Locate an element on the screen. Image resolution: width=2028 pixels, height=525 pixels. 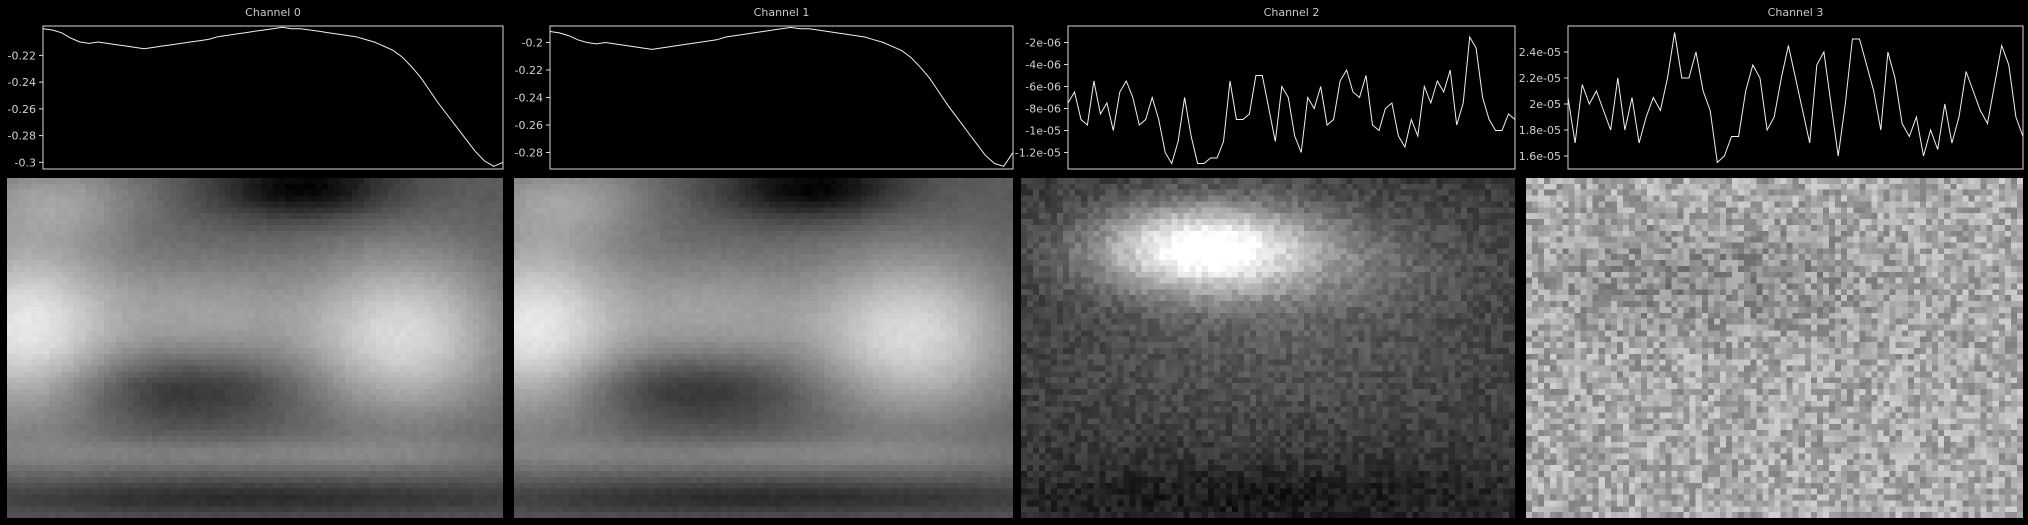
channel-2-line-plot: -2e-06 -4e-06 -6e-06 -8e-06 -1e-05 -1.2e-05 is located at coordinates (1265, 97).